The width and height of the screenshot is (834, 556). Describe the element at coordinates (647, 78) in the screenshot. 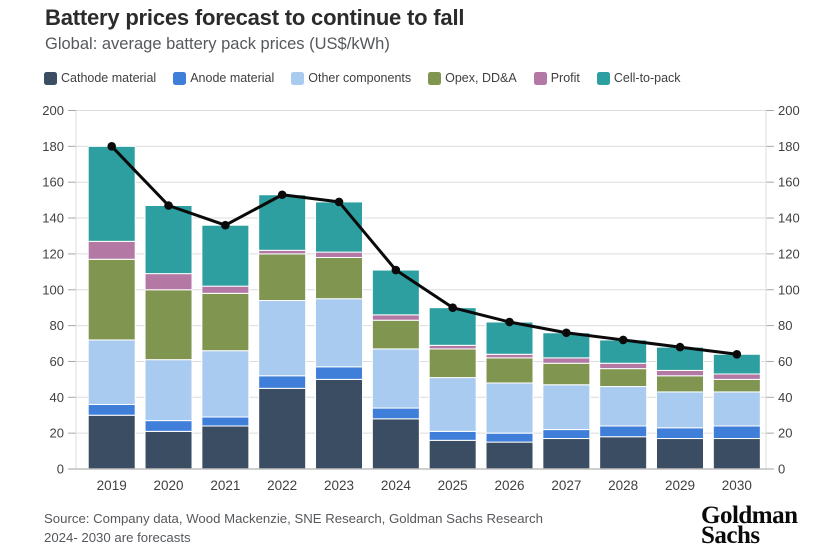

I see `legend-label: Cell-to-pack` at that location.